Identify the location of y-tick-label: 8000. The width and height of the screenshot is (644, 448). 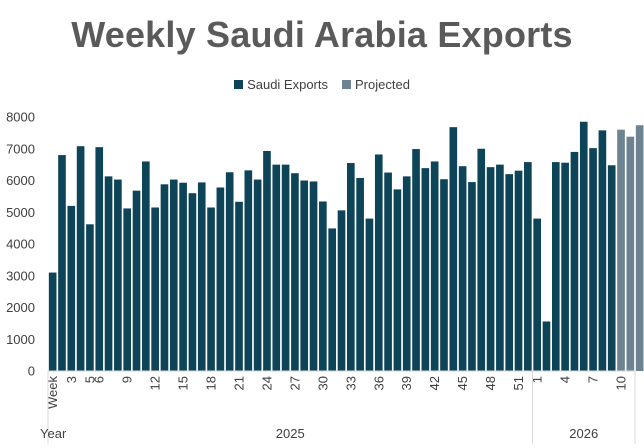
(20, 117).